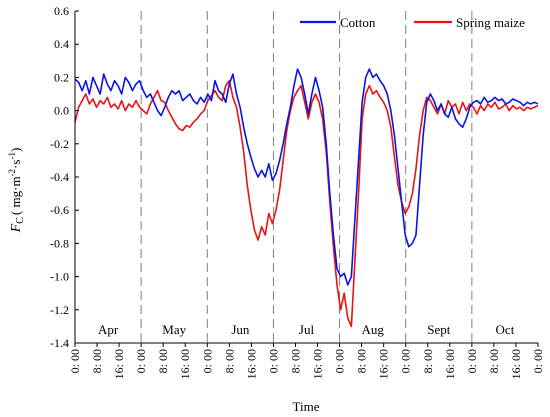 The height and width of the screenshot is (417, 550). Describe the element at coordinates (59, 144) in the screenshot. I see `y-tick-label: -0.2` at that location.